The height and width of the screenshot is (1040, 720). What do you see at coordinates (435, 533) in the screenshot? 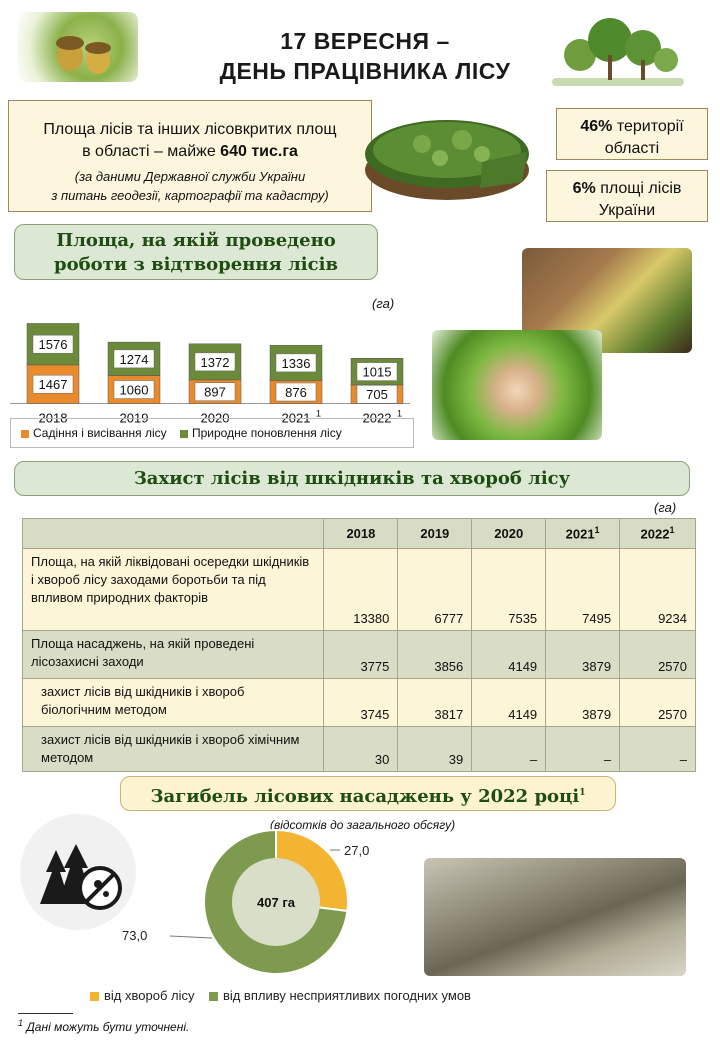
I see `header-2019: 2019` at bounding box center [435, 533].